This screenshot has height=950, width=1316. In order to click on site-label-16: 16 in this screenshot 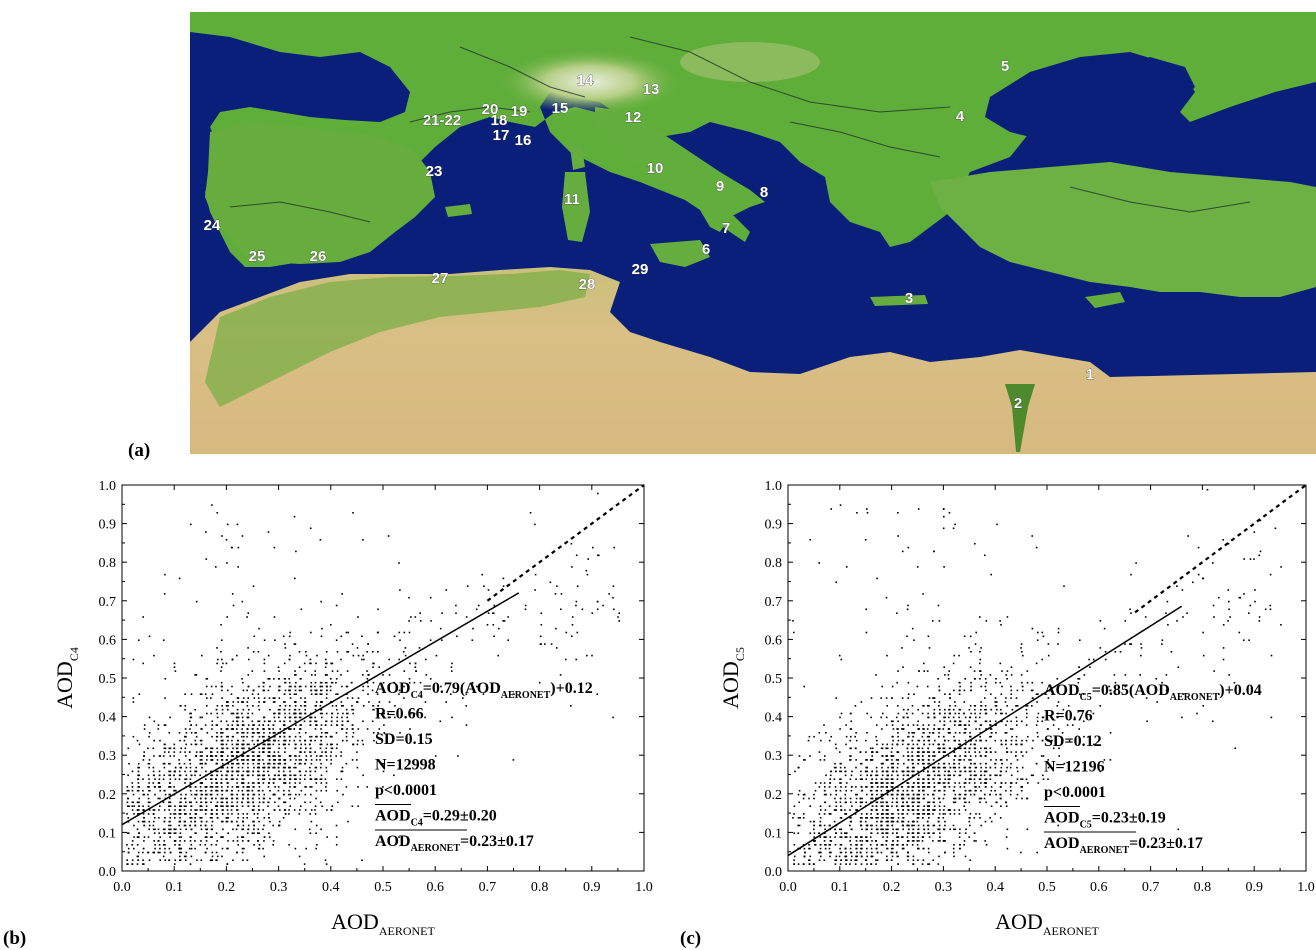, I will do `click(523, 140)`.